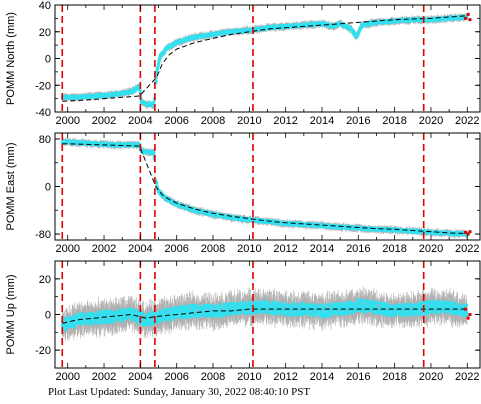 The height and width of the screenshot is (404, 481). I want to click on x-tick-label: 2010, so click(249, 121).